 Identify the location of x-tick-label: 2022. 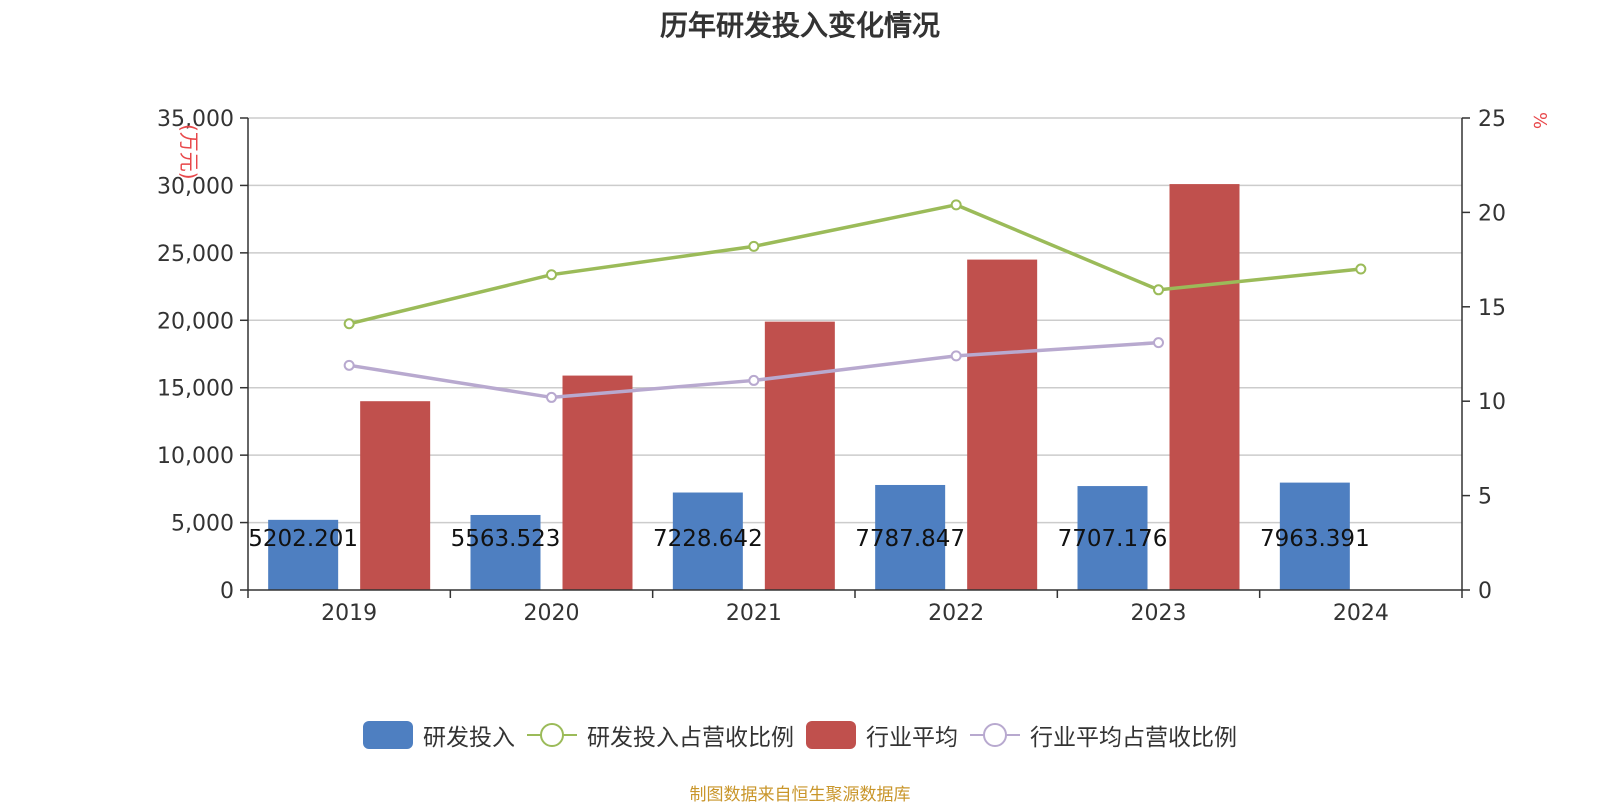
(956, 613).